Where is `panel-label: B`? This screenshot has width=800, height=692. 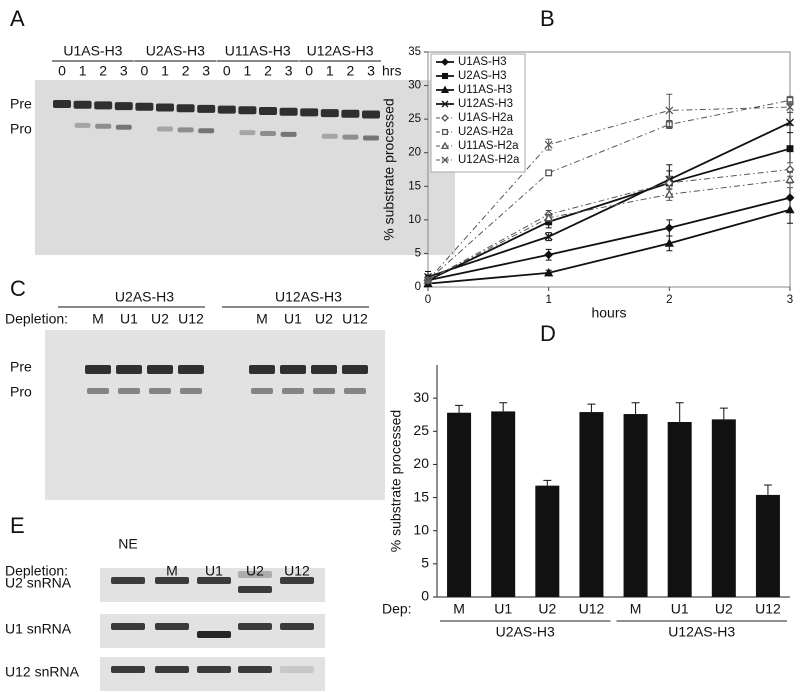 panel-label: B is located at coordinates (547, 18).